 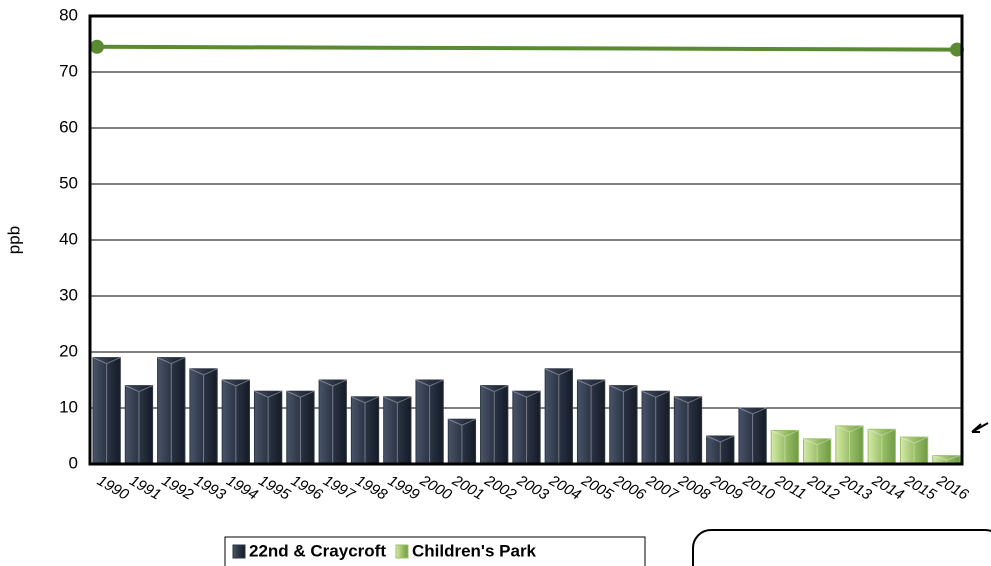 What do you see at coordinates (68, 126) in the screenshot?
I see `y-tick-label: 60` at bounding box center [68, 126].